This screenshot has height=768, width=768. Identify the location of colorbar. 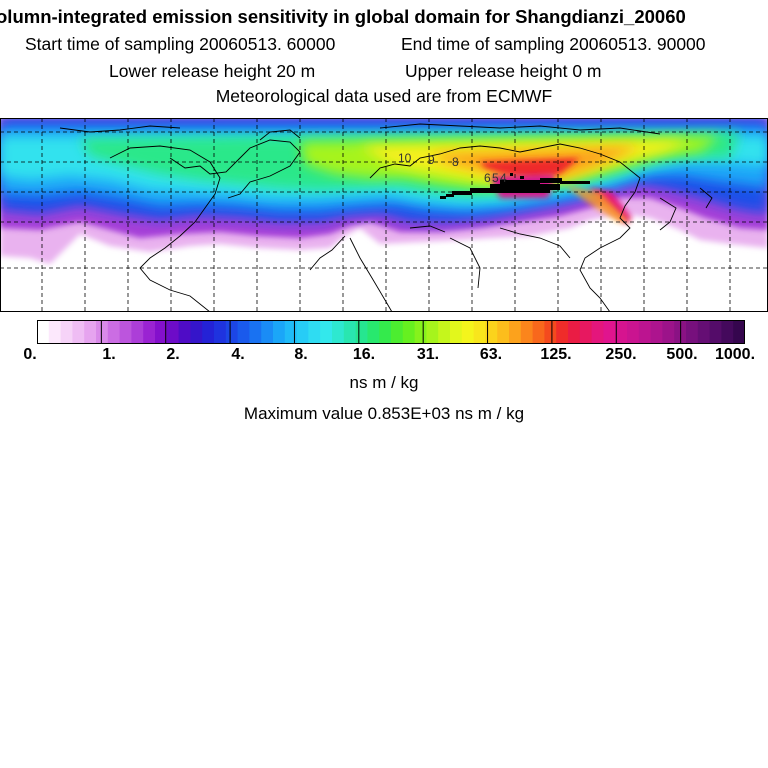
(391, 332).